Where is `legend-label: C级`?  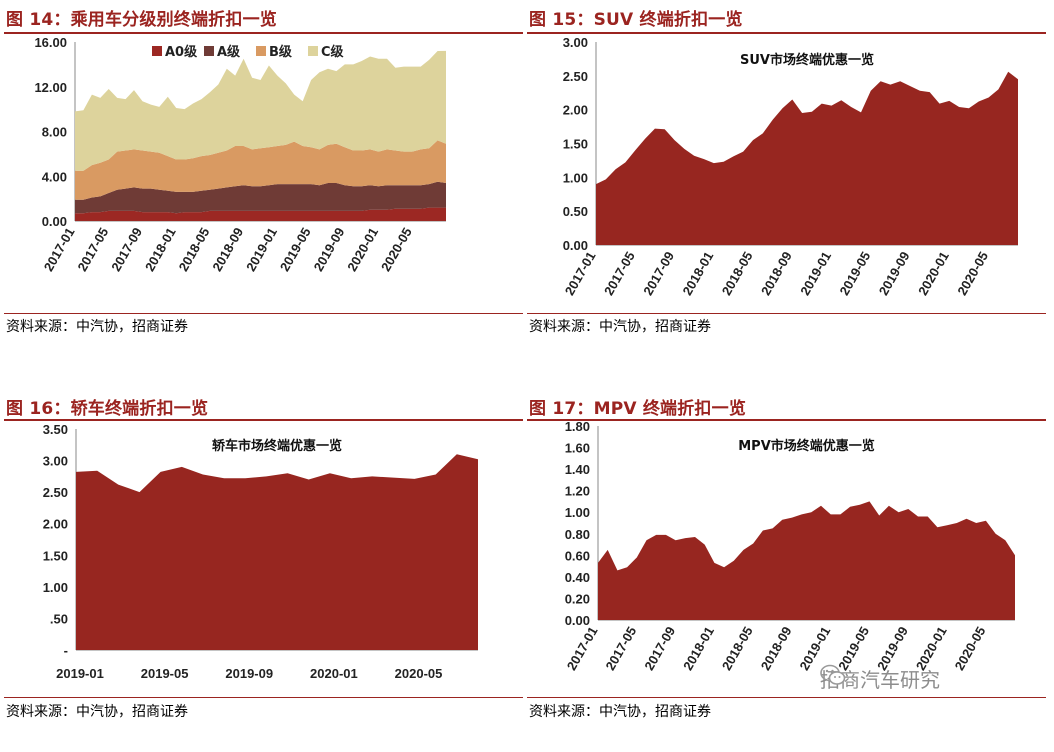 legend-label: C级 is located at coordinates (333, 52).